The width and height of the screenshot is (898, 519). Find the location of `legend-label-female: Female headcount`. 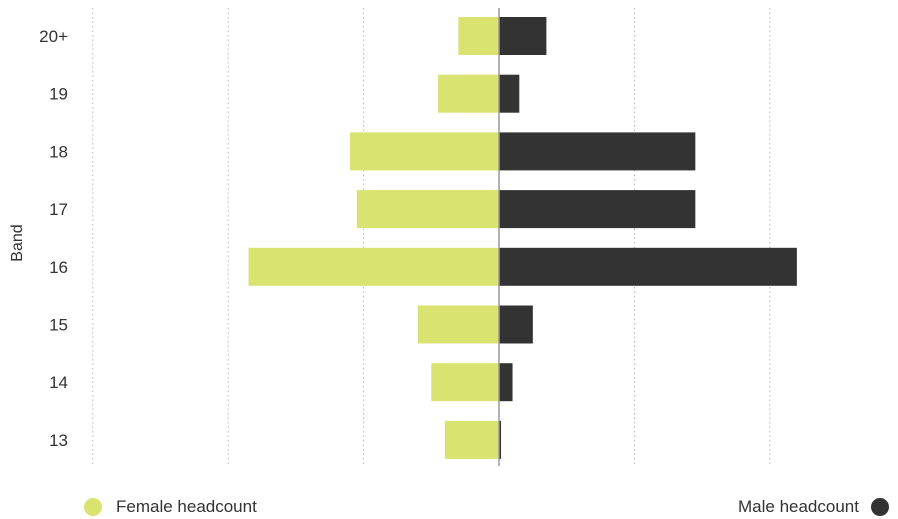

legend-label-female: Female headcount is located at coordinates (186, 506).